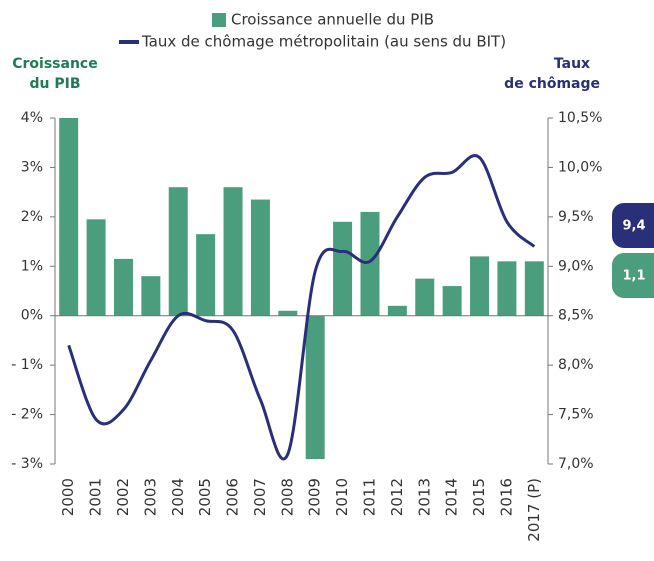 Image resolution: width=654 pixels, height=561 pixels. Describe the element at coordinates (287, 497) in the screenshot. I see `x-tick-label: 2008` at that location.